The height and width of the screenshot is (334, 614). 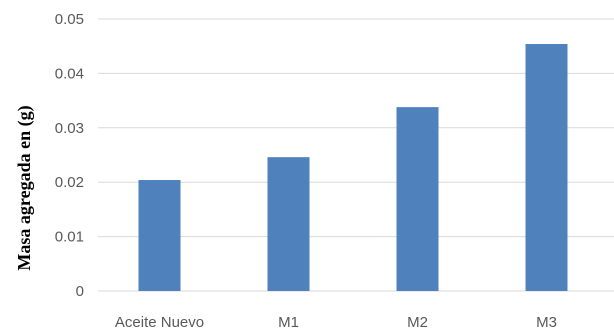 I want to click on x-category-label: M2, so click(x=417, y=322).